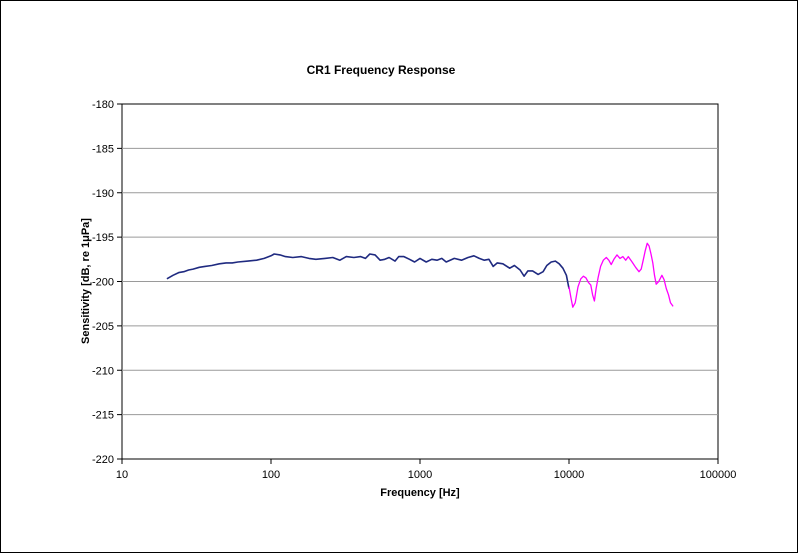 Image resolution: width=798 pixels, height=553 pixels. I want to click on y-tick-label: -220, so click(103, 460).